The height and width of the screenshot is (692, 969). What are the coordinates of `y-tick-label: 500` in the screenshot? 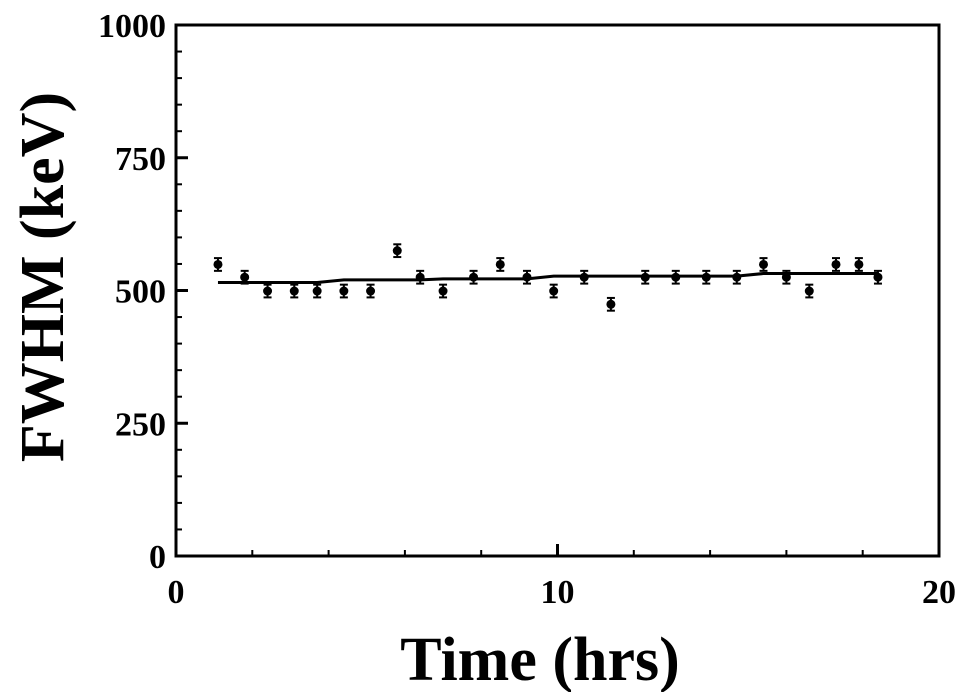 It's located at (140, 292).